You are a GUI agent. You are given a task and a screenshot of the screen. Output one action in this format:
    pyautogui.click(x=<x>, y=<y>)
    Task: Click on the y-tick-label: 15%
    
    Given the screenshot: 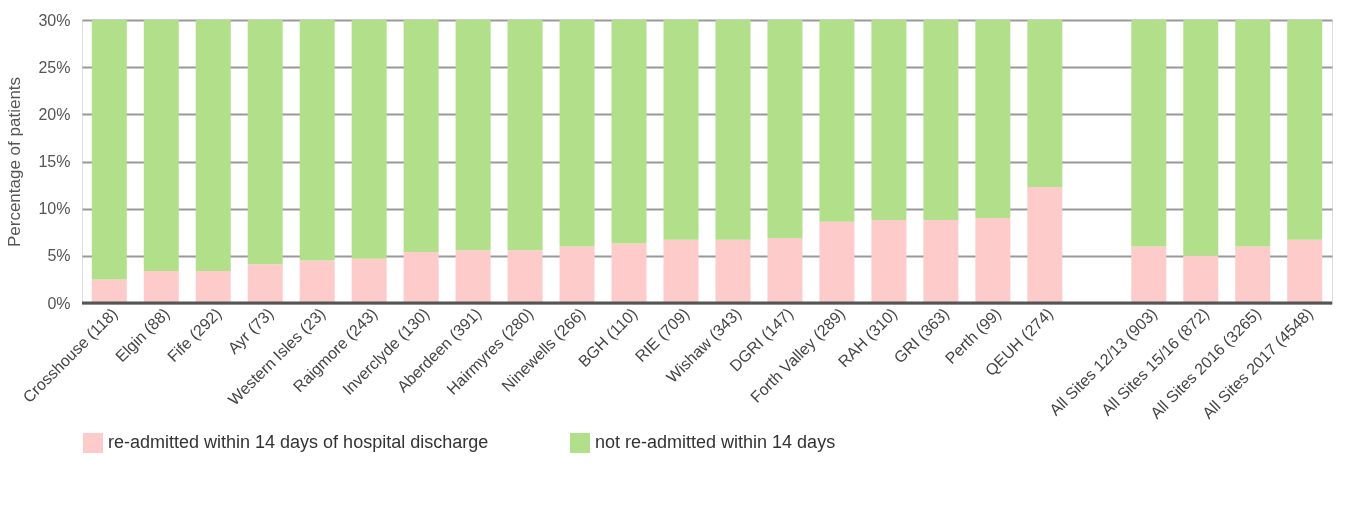 What is the action you would take?
    pyautogui.click(x=54, y=161)
    